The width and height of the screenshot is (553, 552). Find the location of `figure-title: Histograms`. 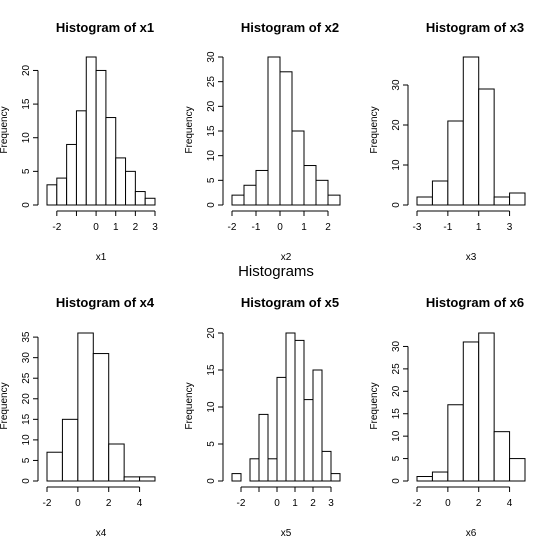

figure-title: Histograms is located at coordinates (276, 271).